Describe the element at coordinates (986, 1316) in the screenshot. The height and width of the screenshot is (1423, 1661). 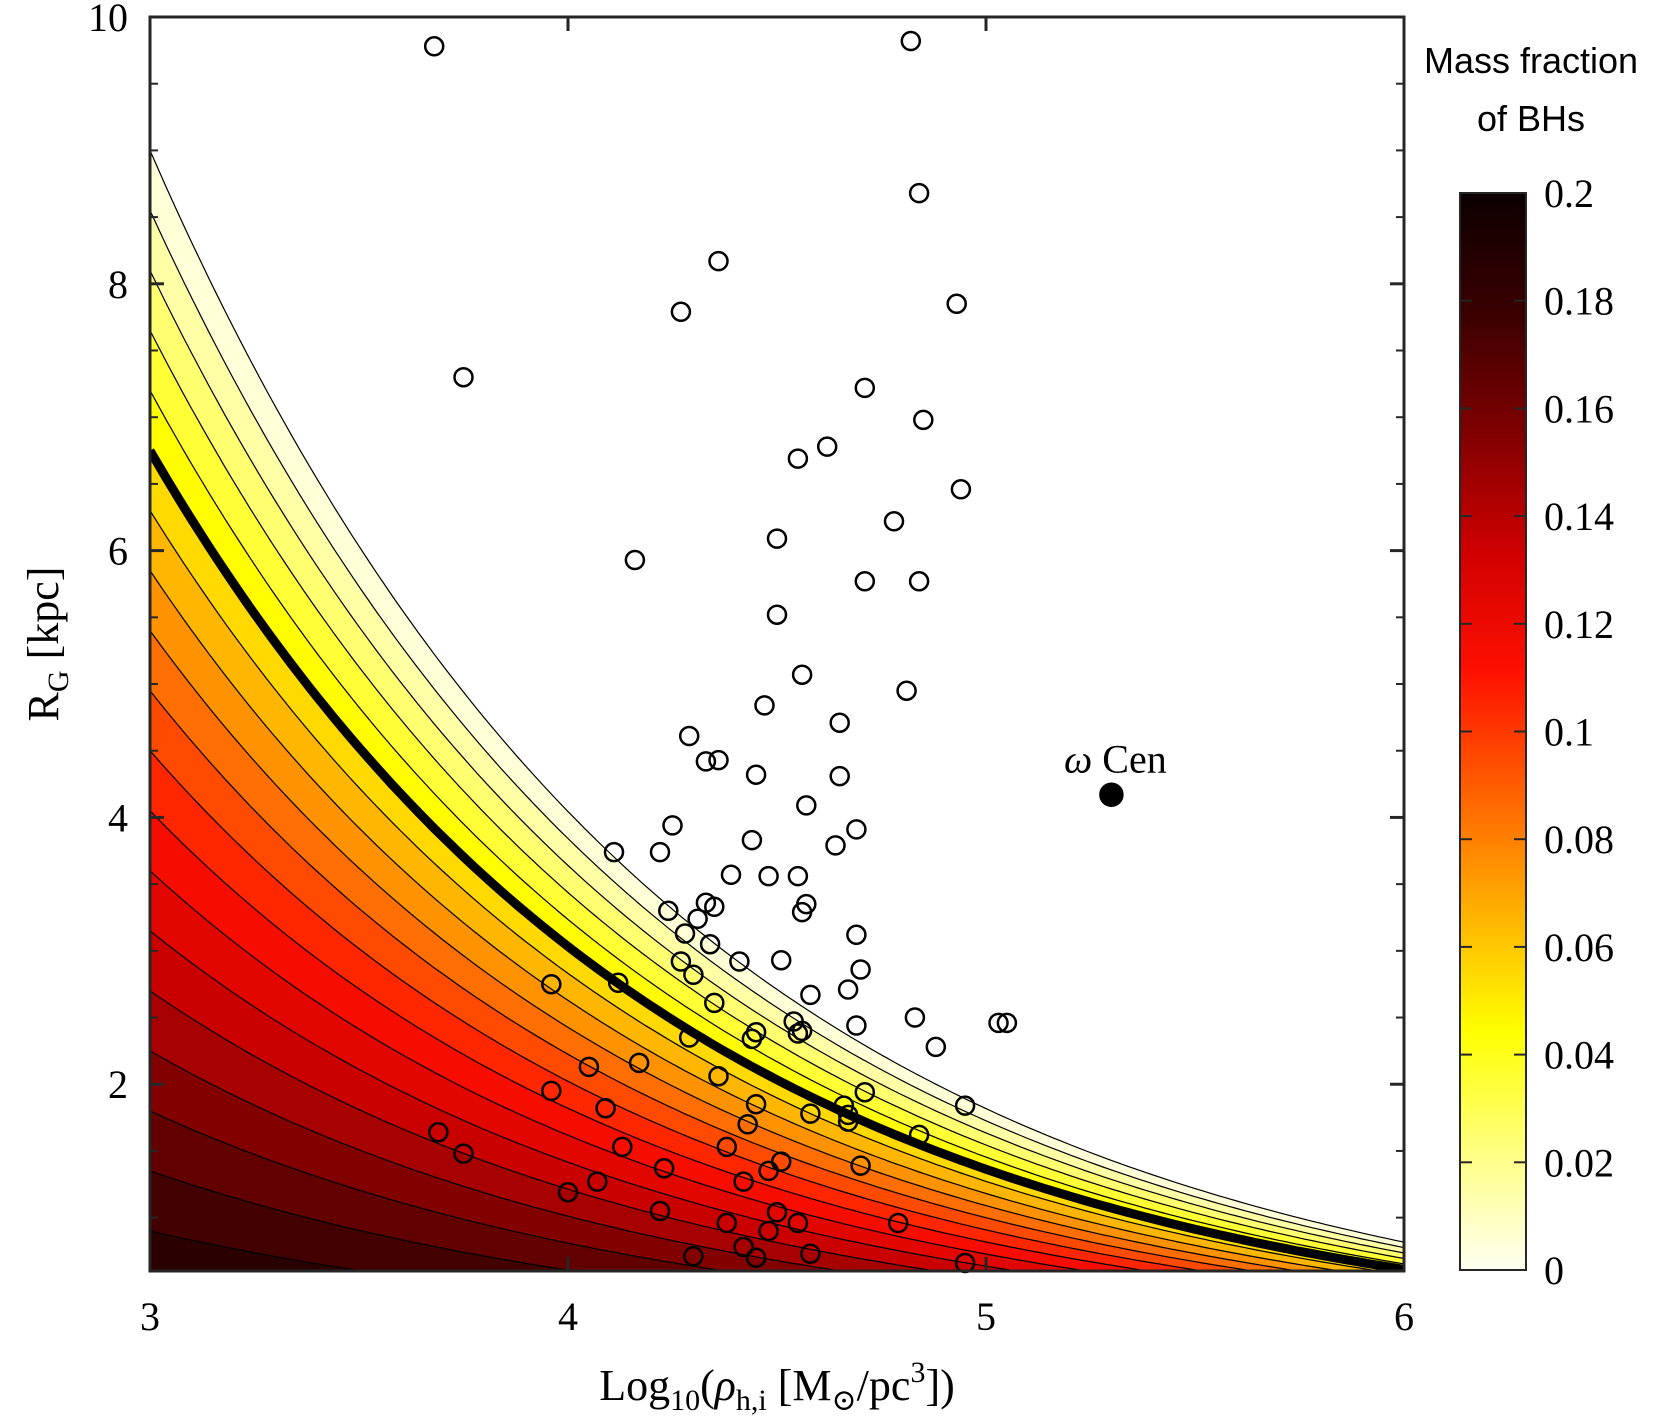
I see `x-tick-label: 5` at that location.